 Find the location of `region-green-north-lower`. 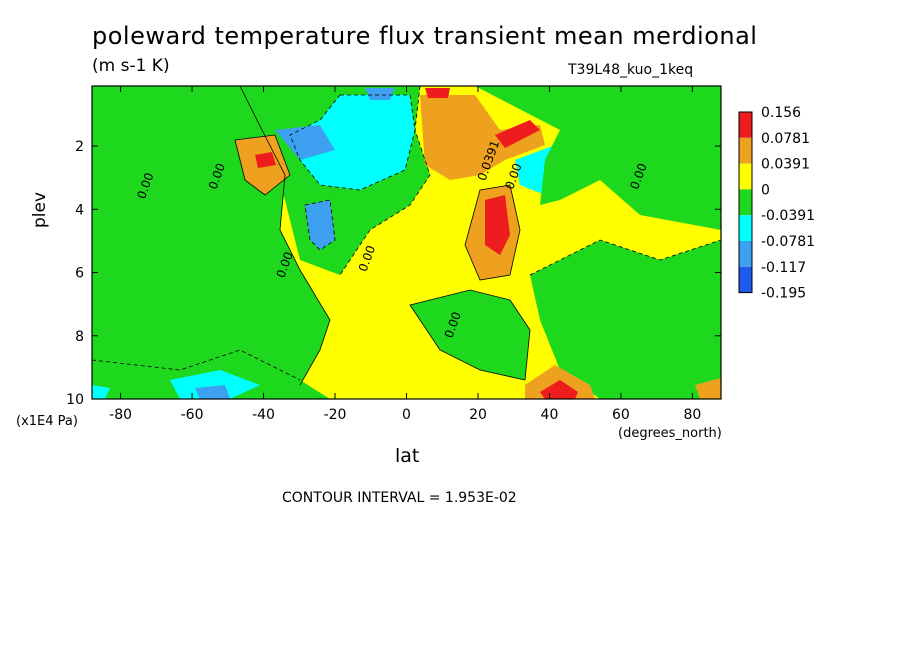

region-green-north-lower is located at coordinates (625, 319).